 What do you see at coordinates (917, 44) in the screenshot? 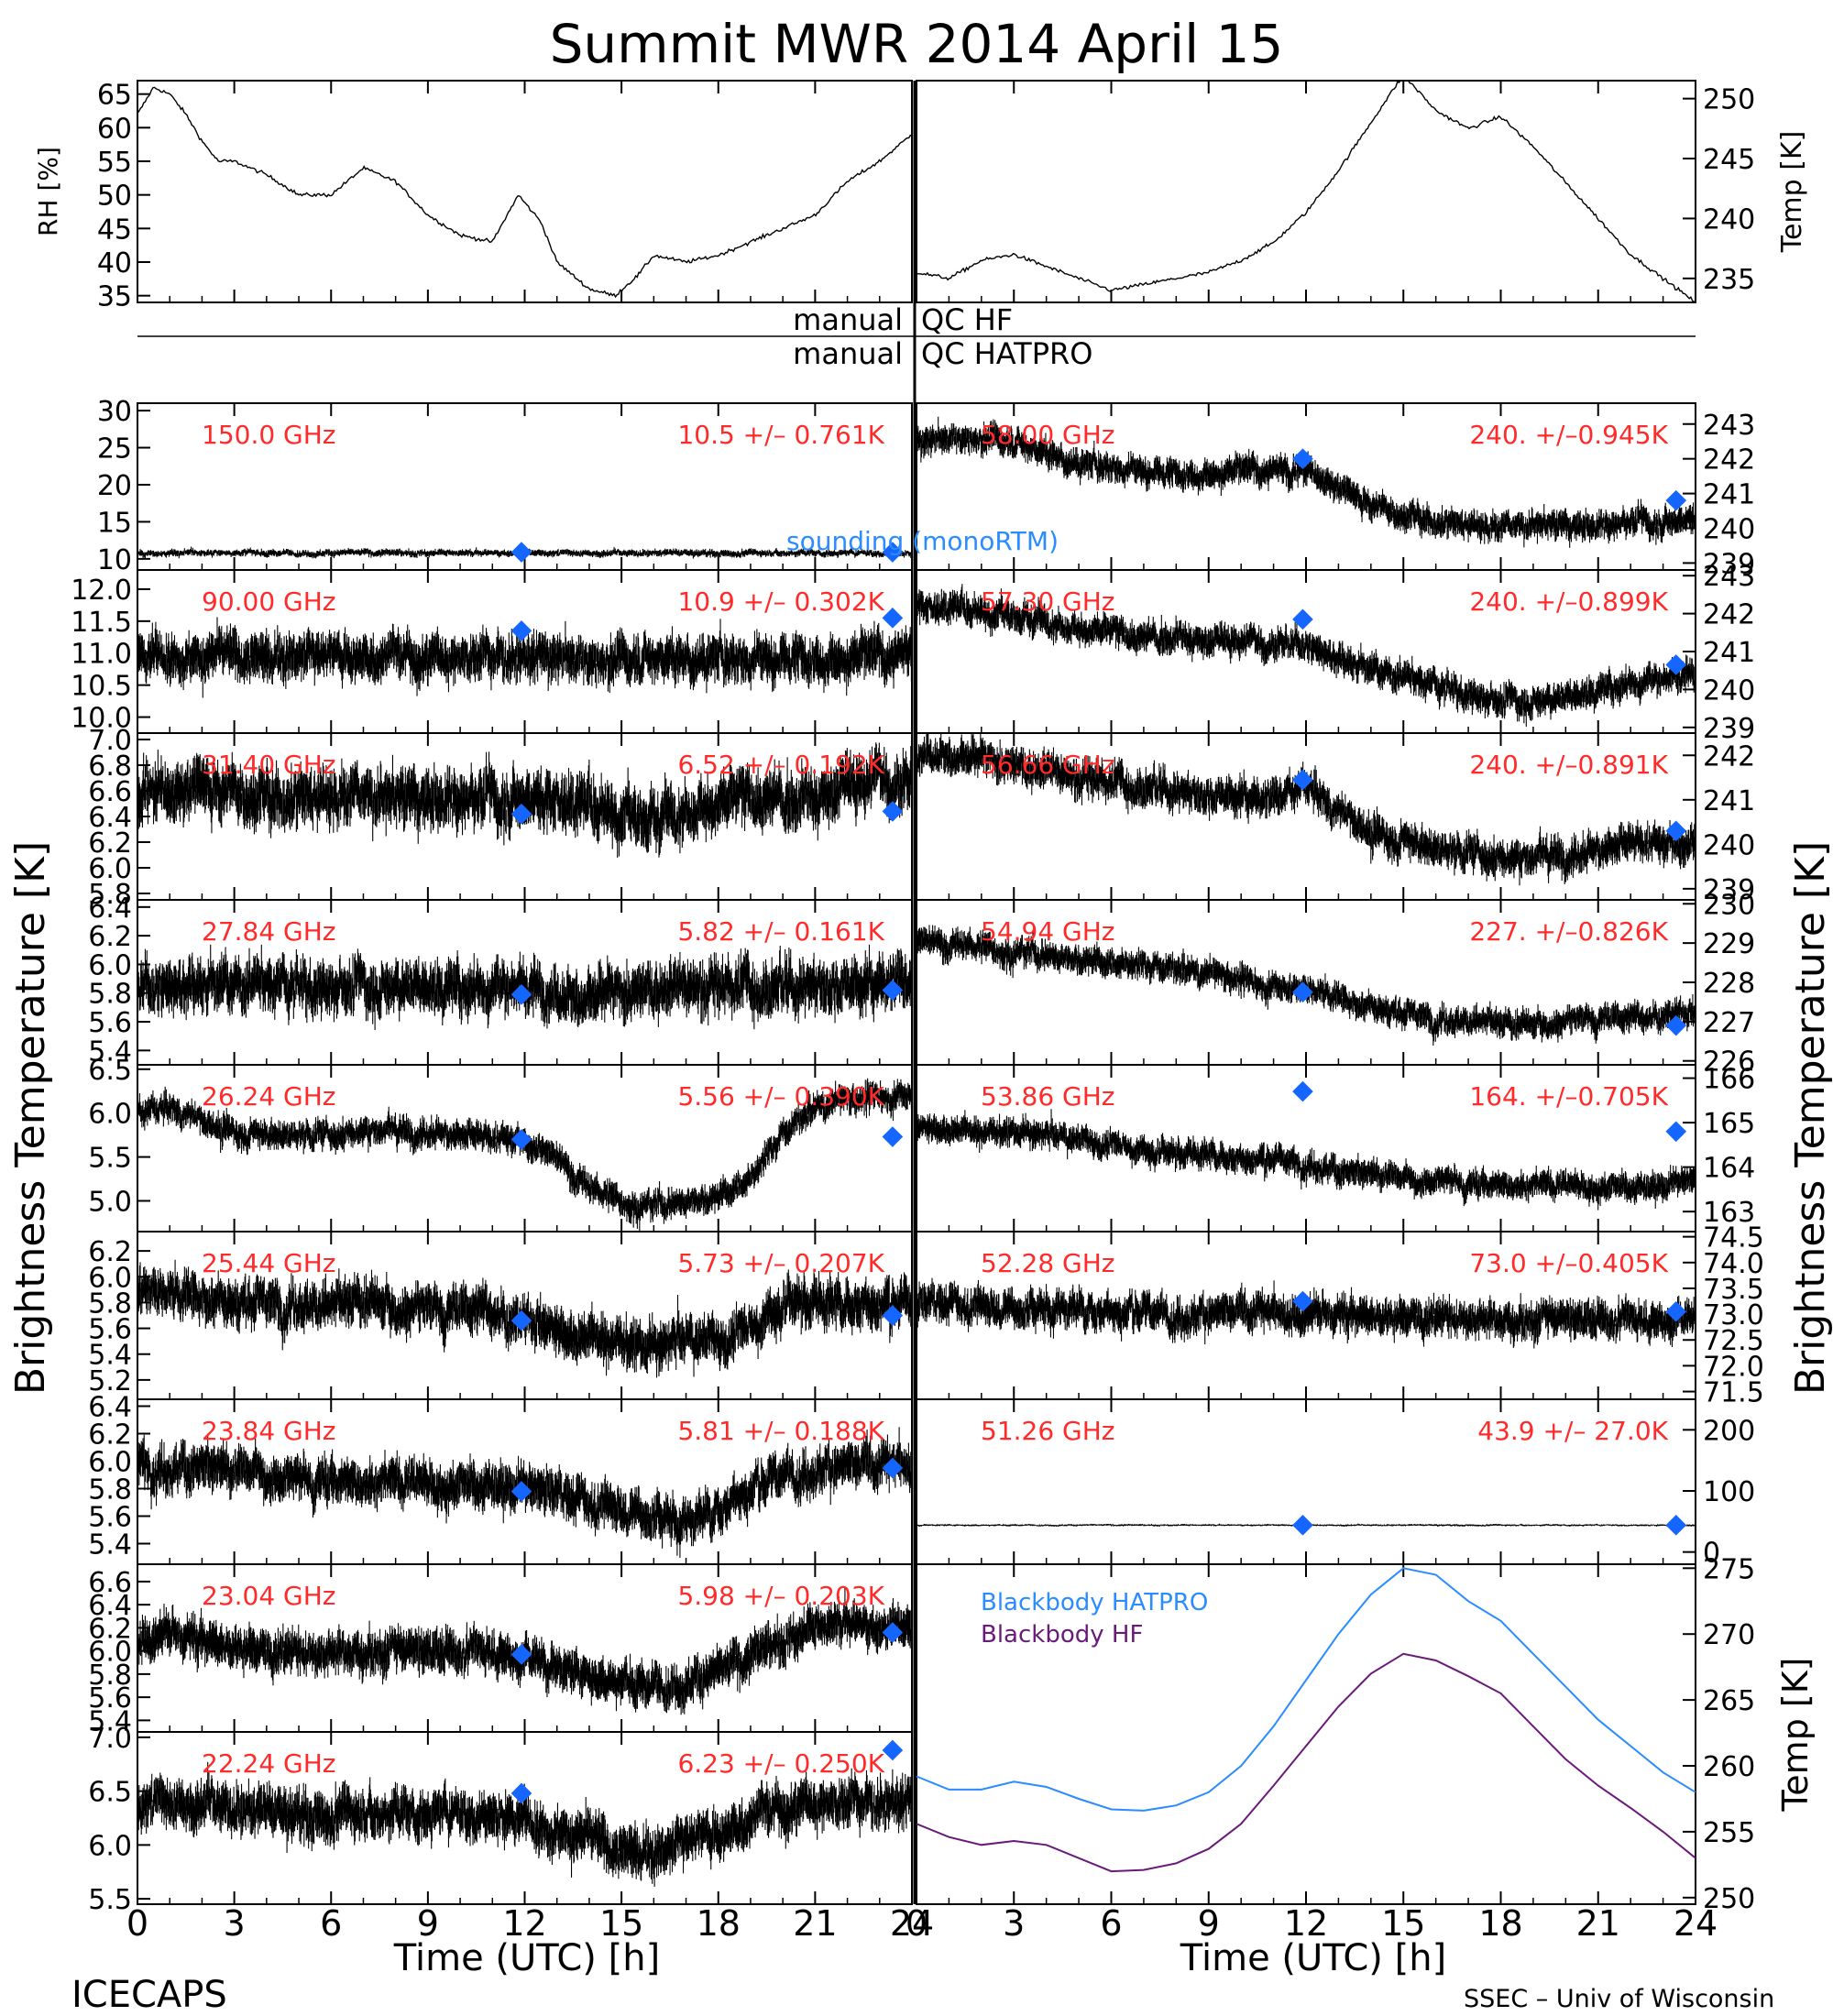
I see `page-title: Summit MWR 2014 April 15` at bounding box center [917, 44].